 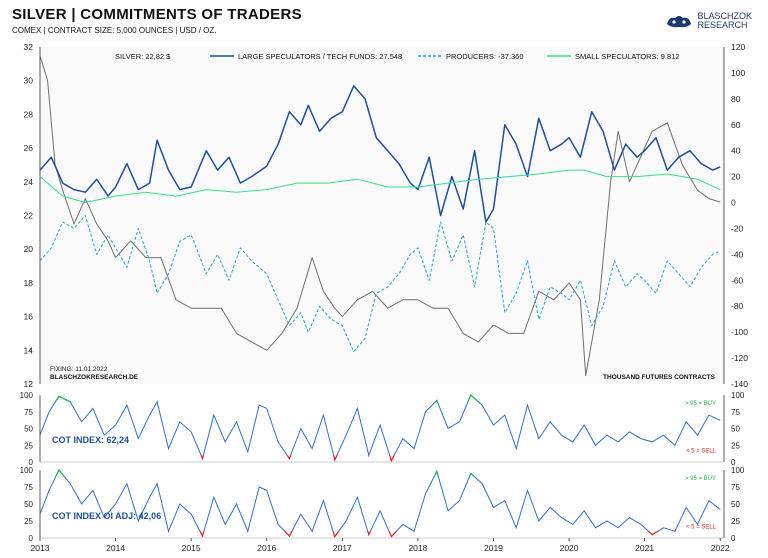 I want to click on cot-index-oi-right-tick: 25, so click(x=735, y=521).